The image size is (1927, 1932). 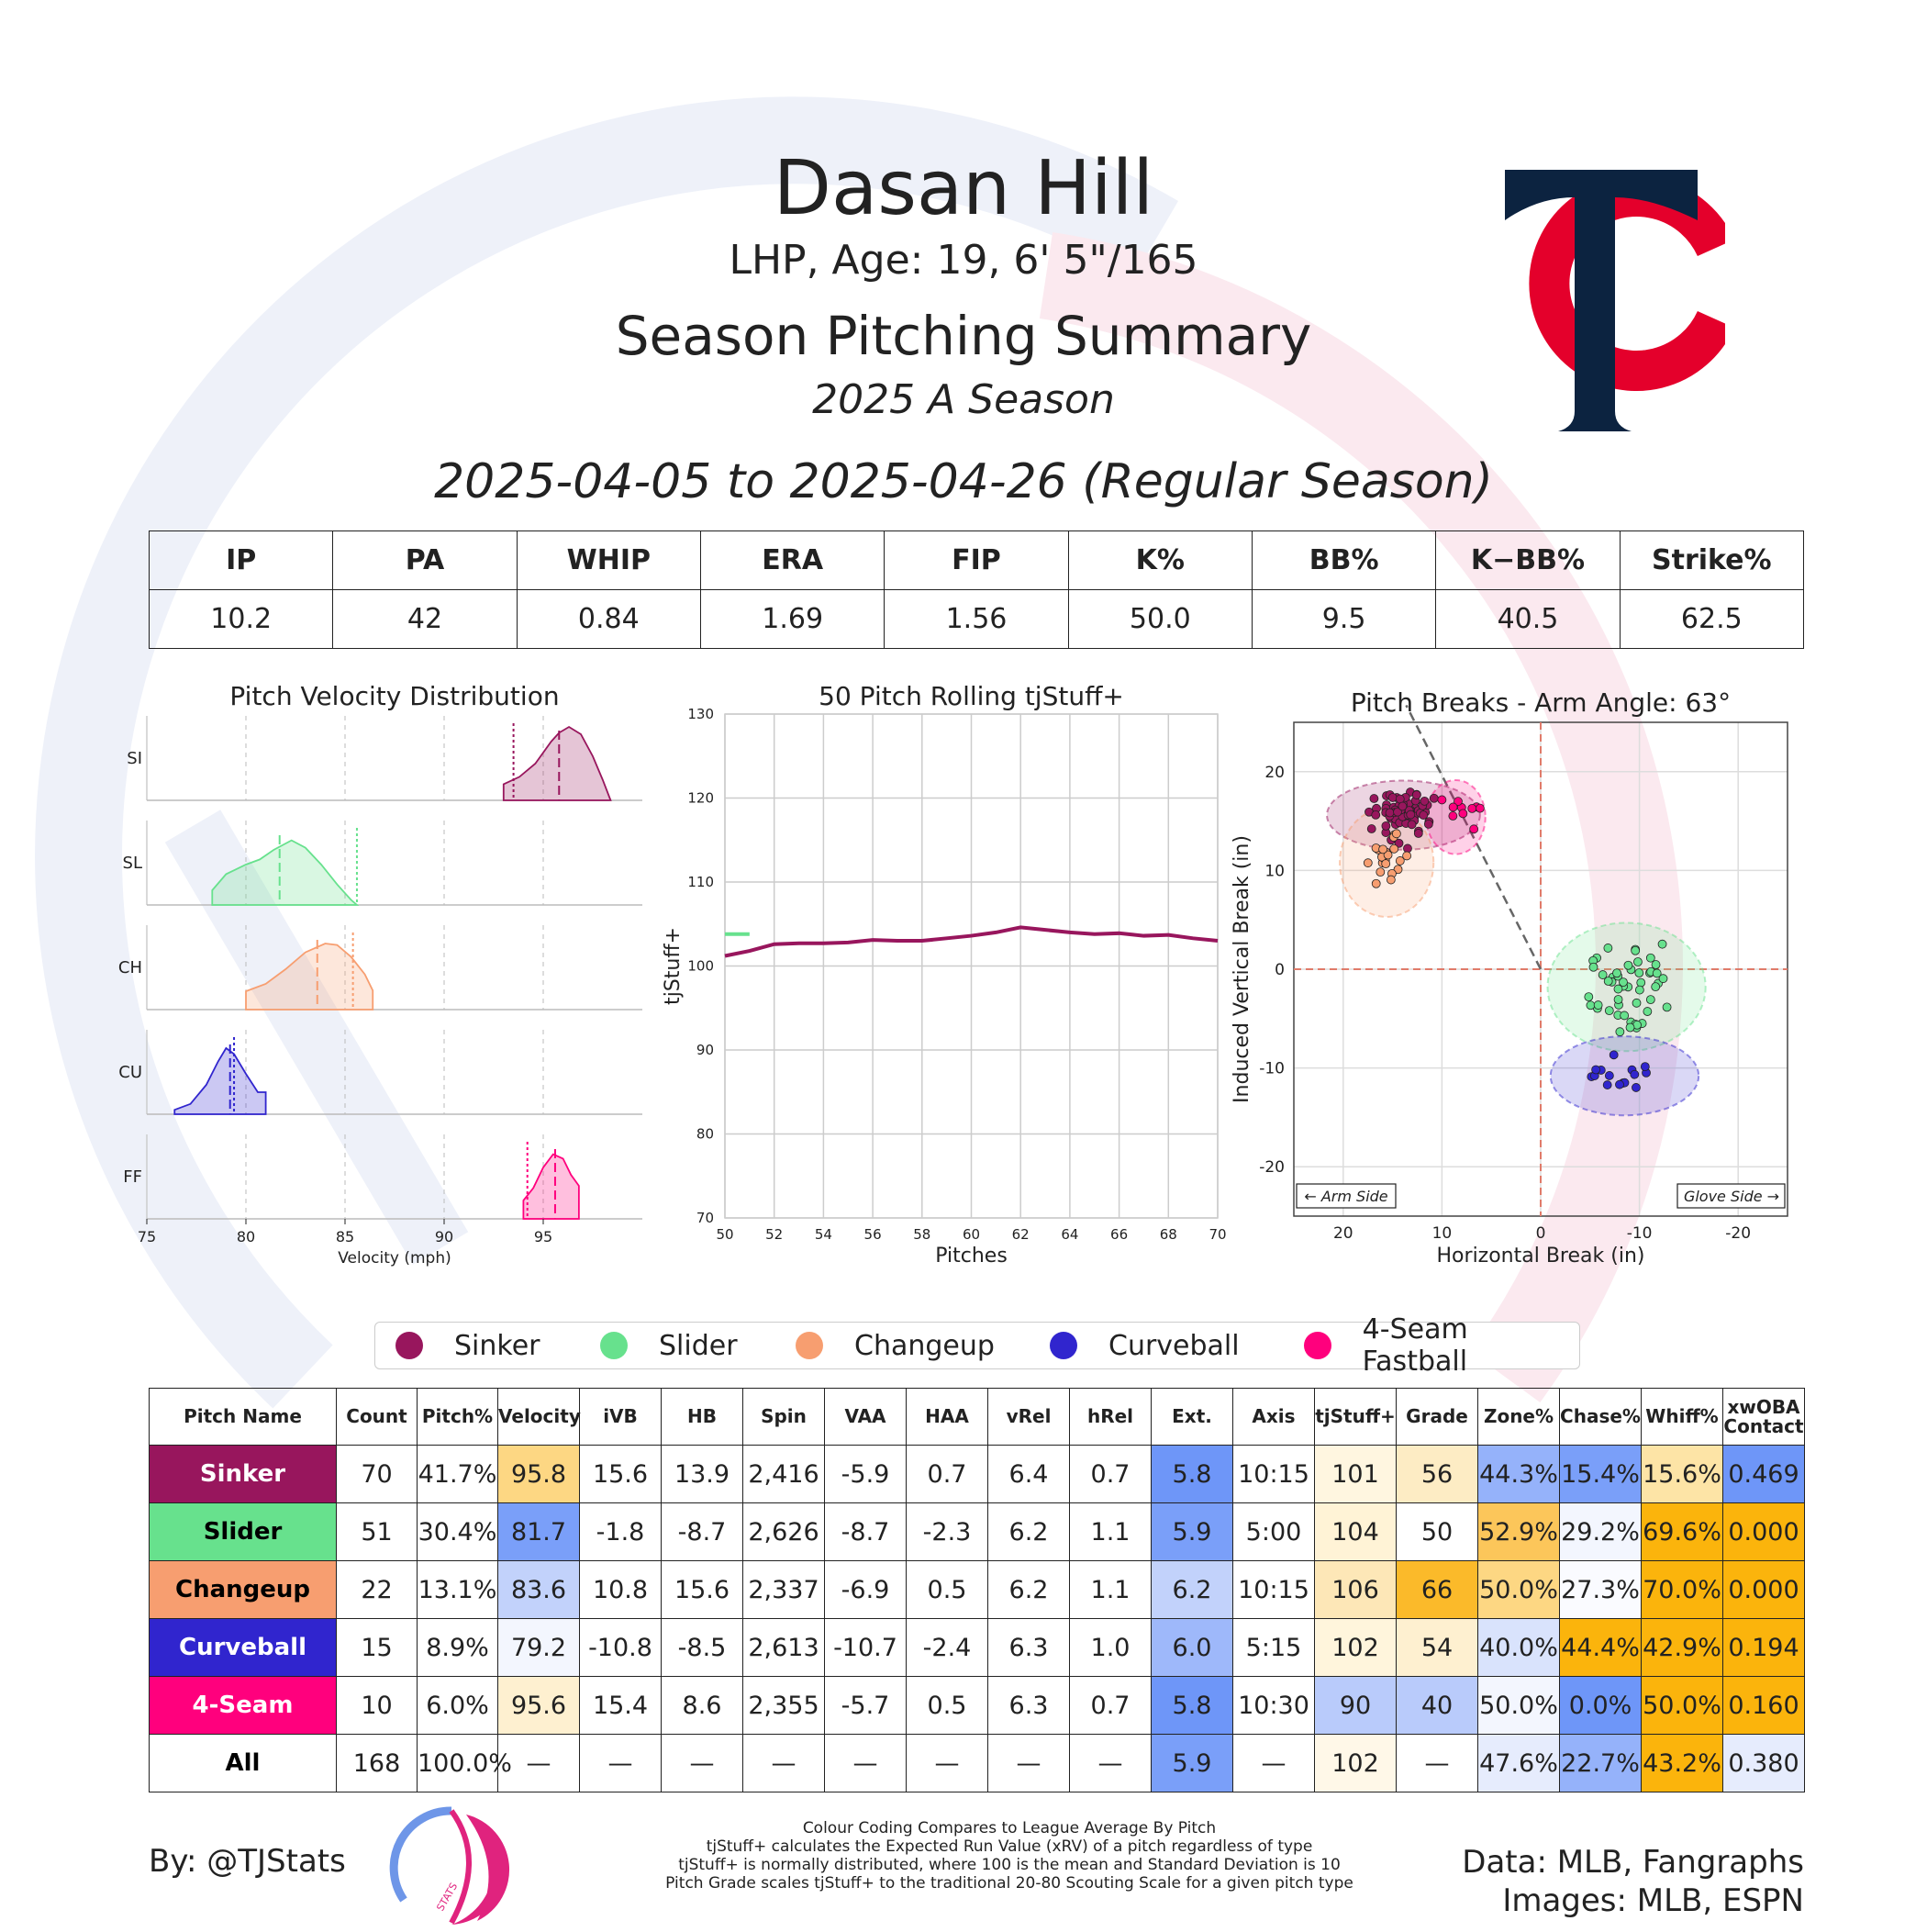 I want to click on x-tick-label: 58, so click(x=921, y=1234).